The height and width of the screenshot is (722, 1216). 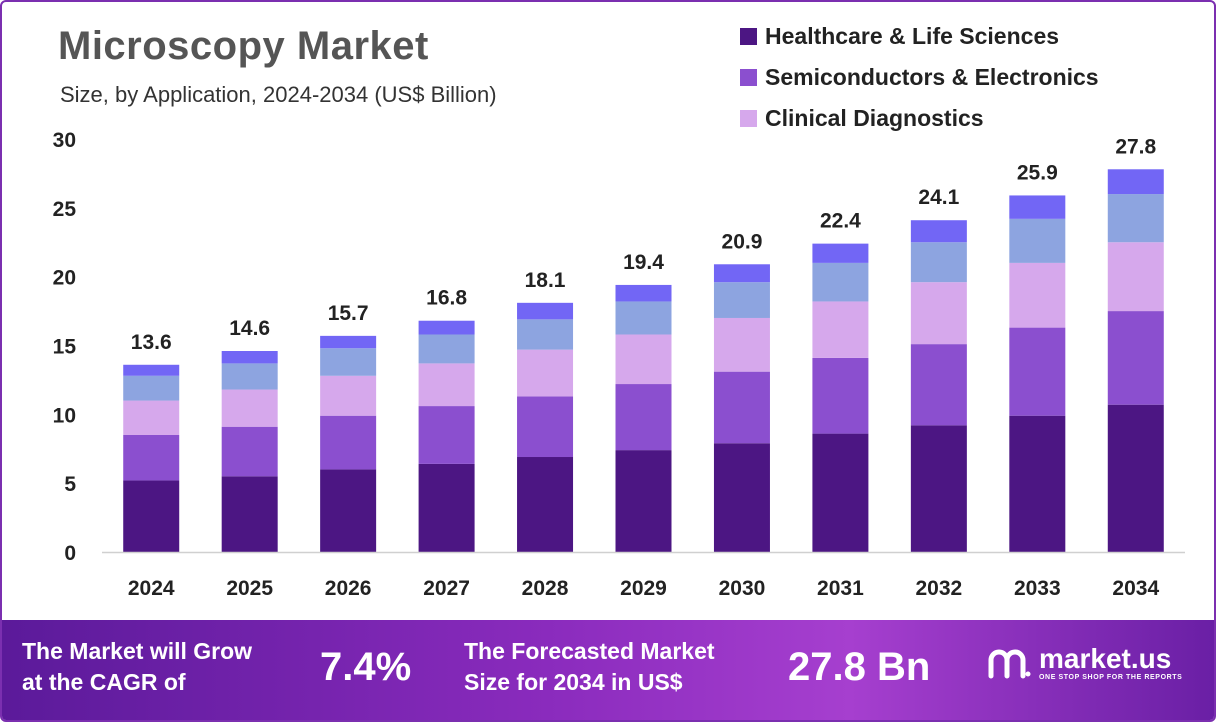 What do you see at coordinates (1105, 658) in the screenshot?
I see `brand-name: market.us` at bounding box center [1105, 658].